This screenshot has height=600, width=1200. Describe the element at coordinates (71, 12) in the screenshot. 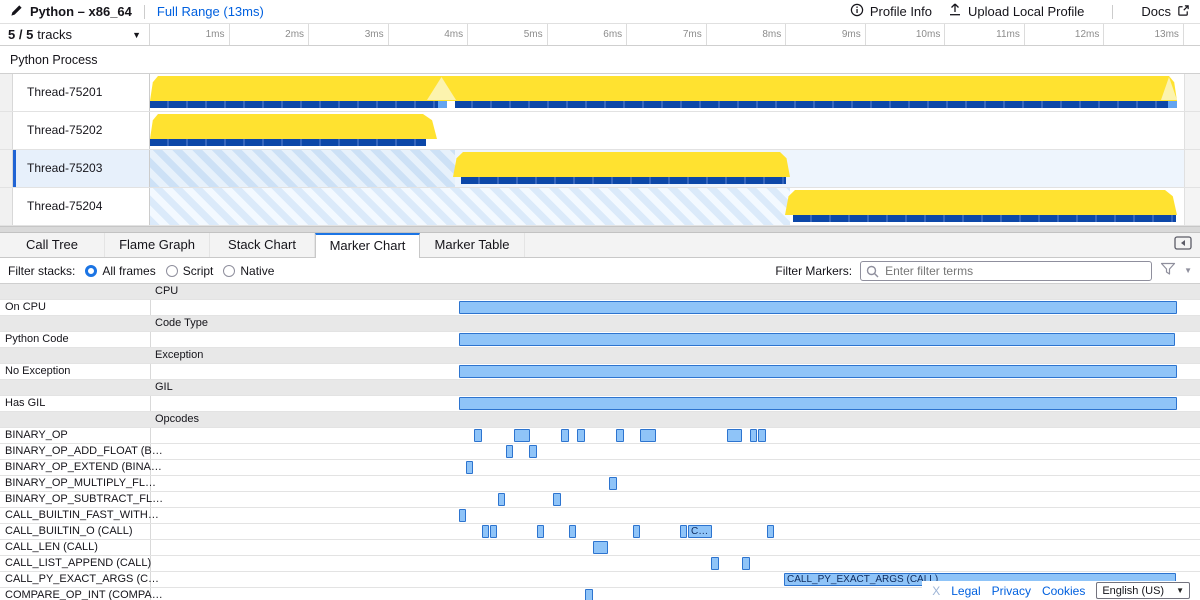

I see `profile-name-button: Python – x86_64` at that location.